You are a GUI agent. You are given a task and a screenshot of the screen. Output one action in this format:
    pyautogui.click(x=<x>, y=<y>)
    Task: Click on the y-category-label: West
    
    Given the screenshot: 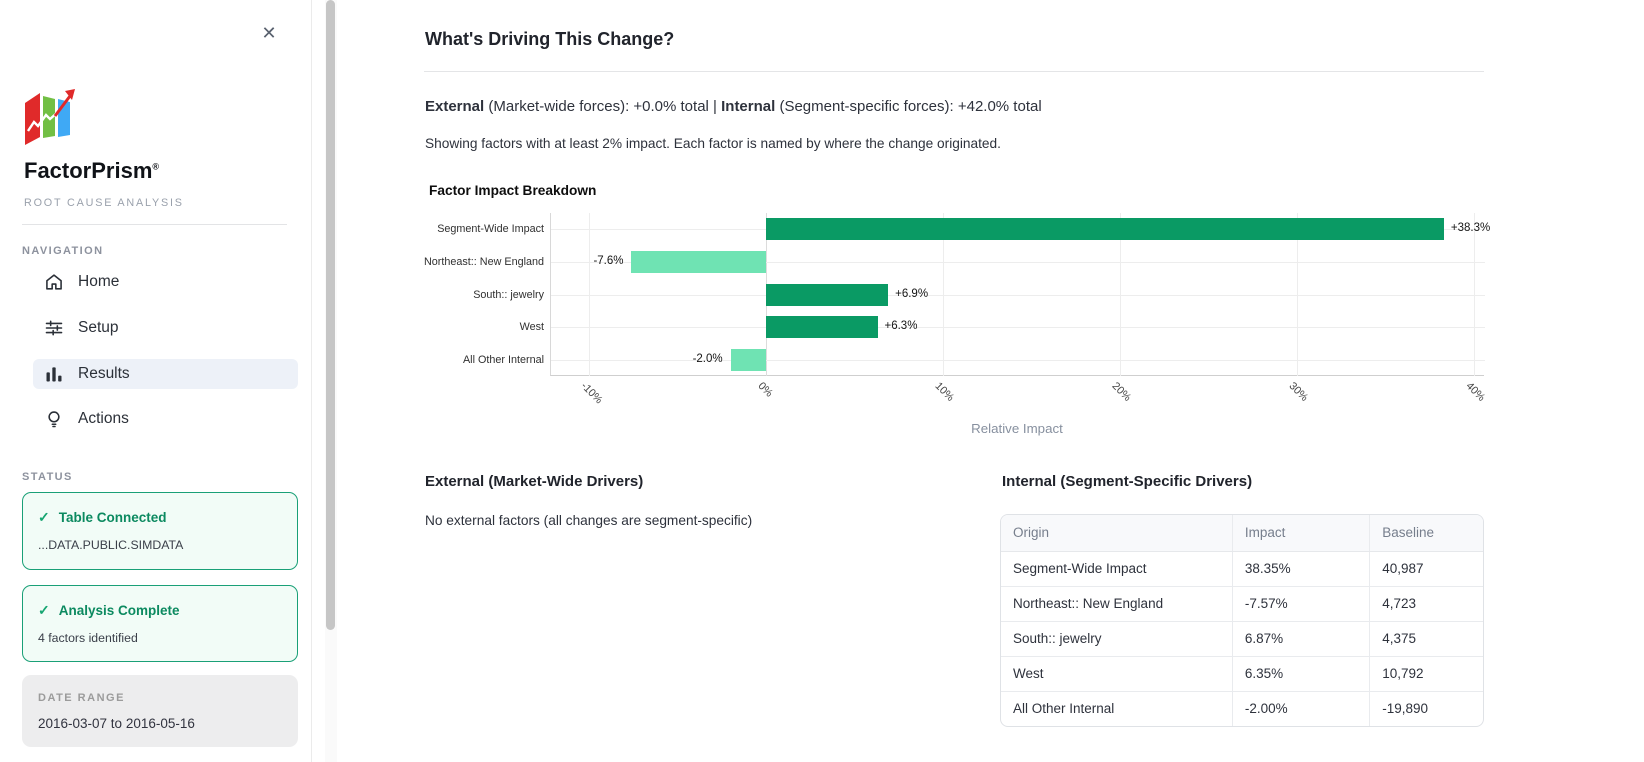 What is the action you would take?
    pyautogui.click(x=531, y=327)
    